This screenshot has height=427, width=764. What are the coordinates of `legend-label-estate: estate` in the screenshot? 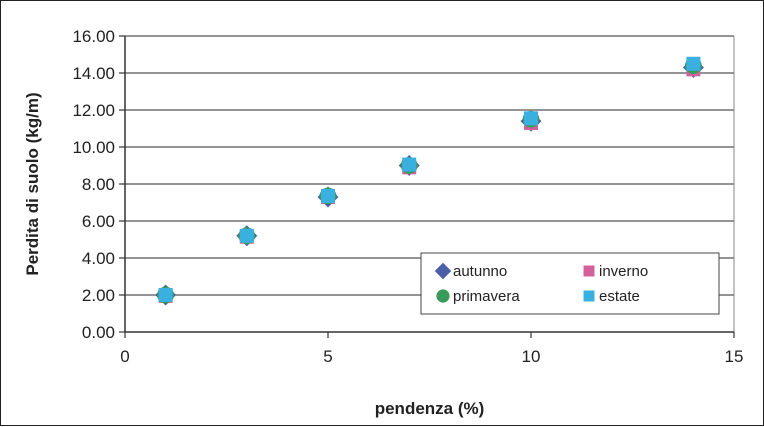 It's located at (619, 296).